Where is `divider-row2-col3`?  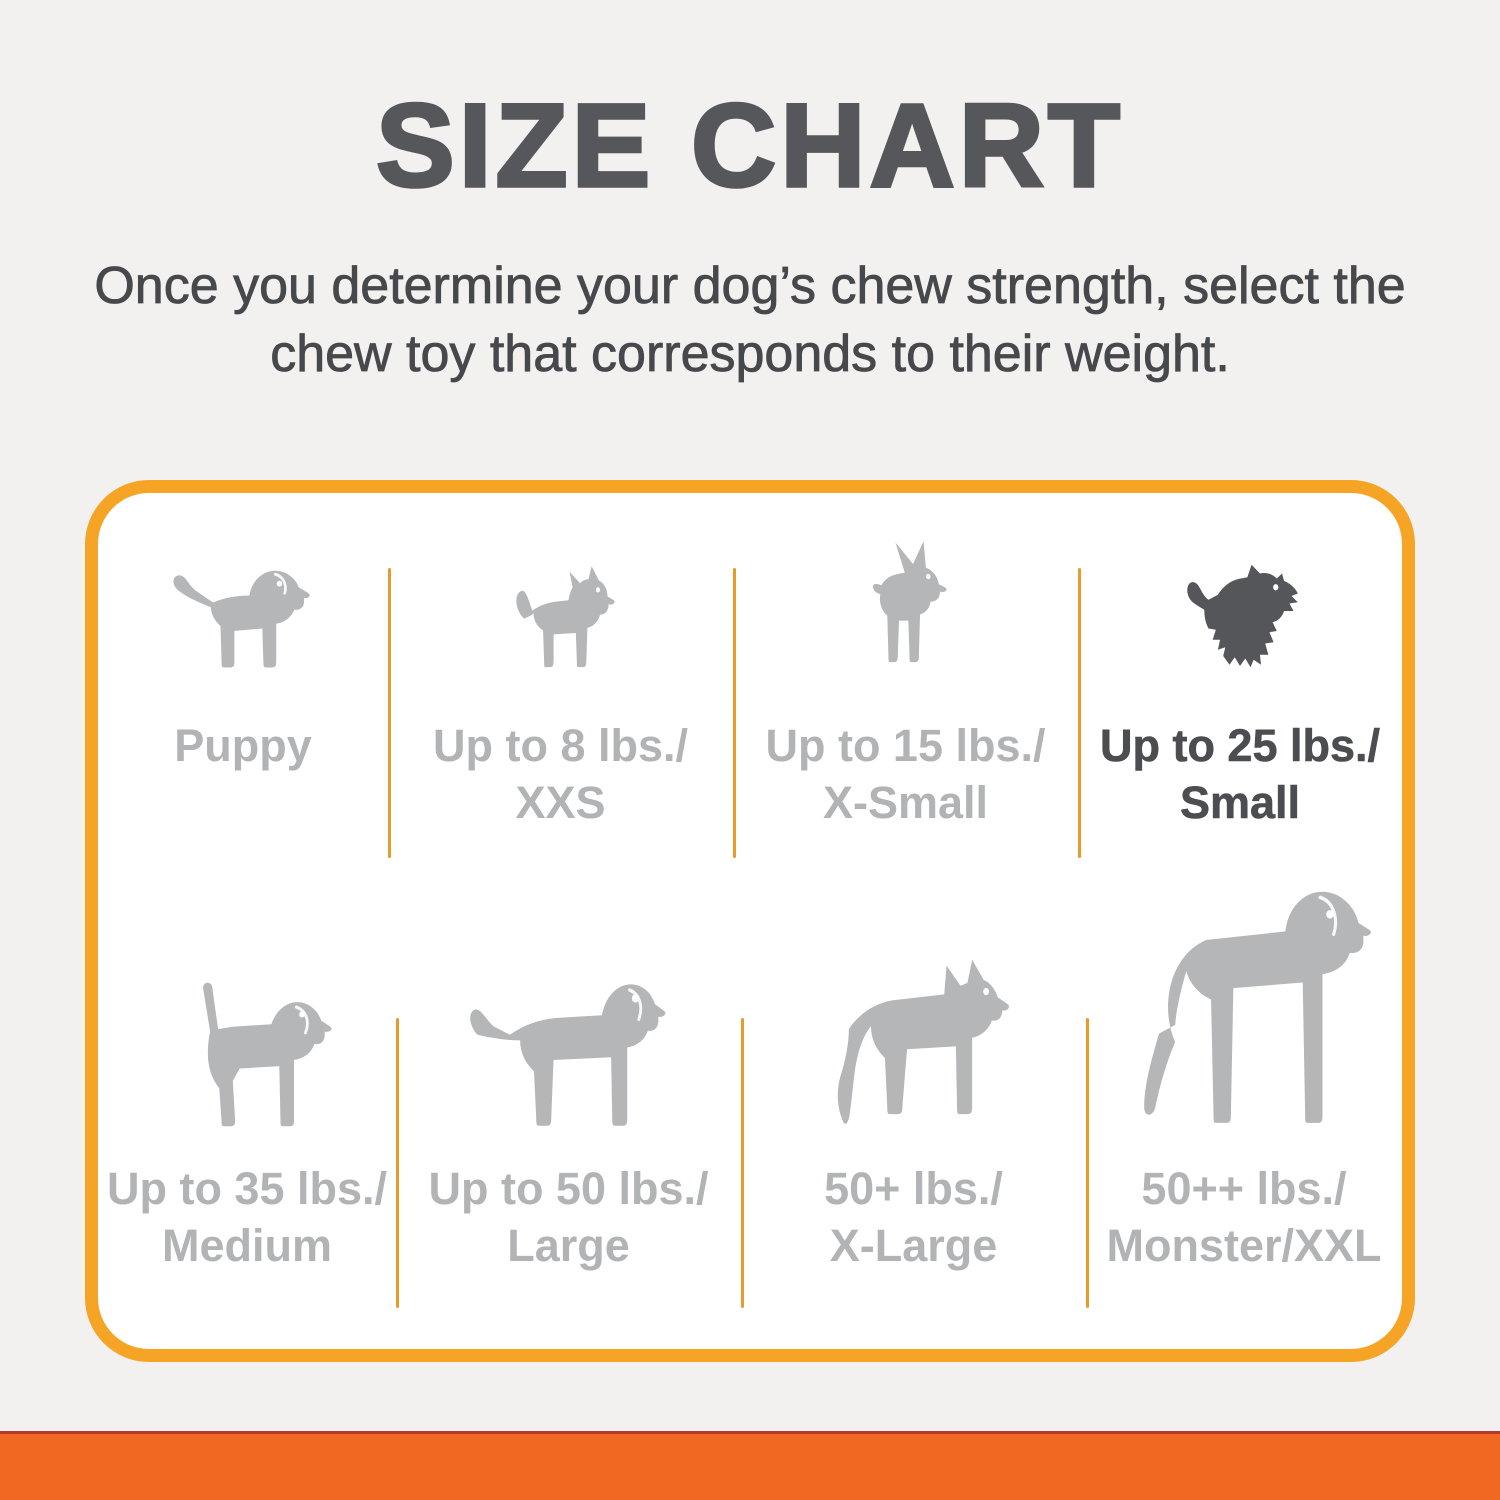
divider-row2-col3 is located at coordinates (1087, 1163).